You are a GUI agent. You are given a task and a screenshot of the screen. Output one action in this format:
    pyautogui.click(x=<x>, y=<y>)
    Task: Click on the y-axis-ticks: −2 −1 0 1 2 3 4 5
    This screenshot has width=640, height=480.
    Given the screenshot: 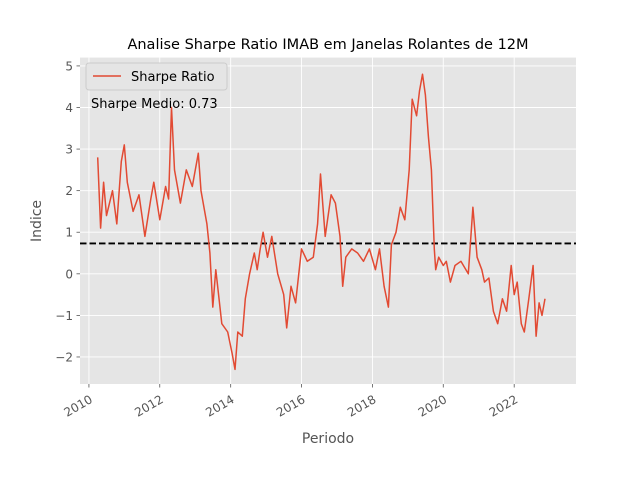 What is the action you would take?
    pyautogui.click(x=67, y=211)
    